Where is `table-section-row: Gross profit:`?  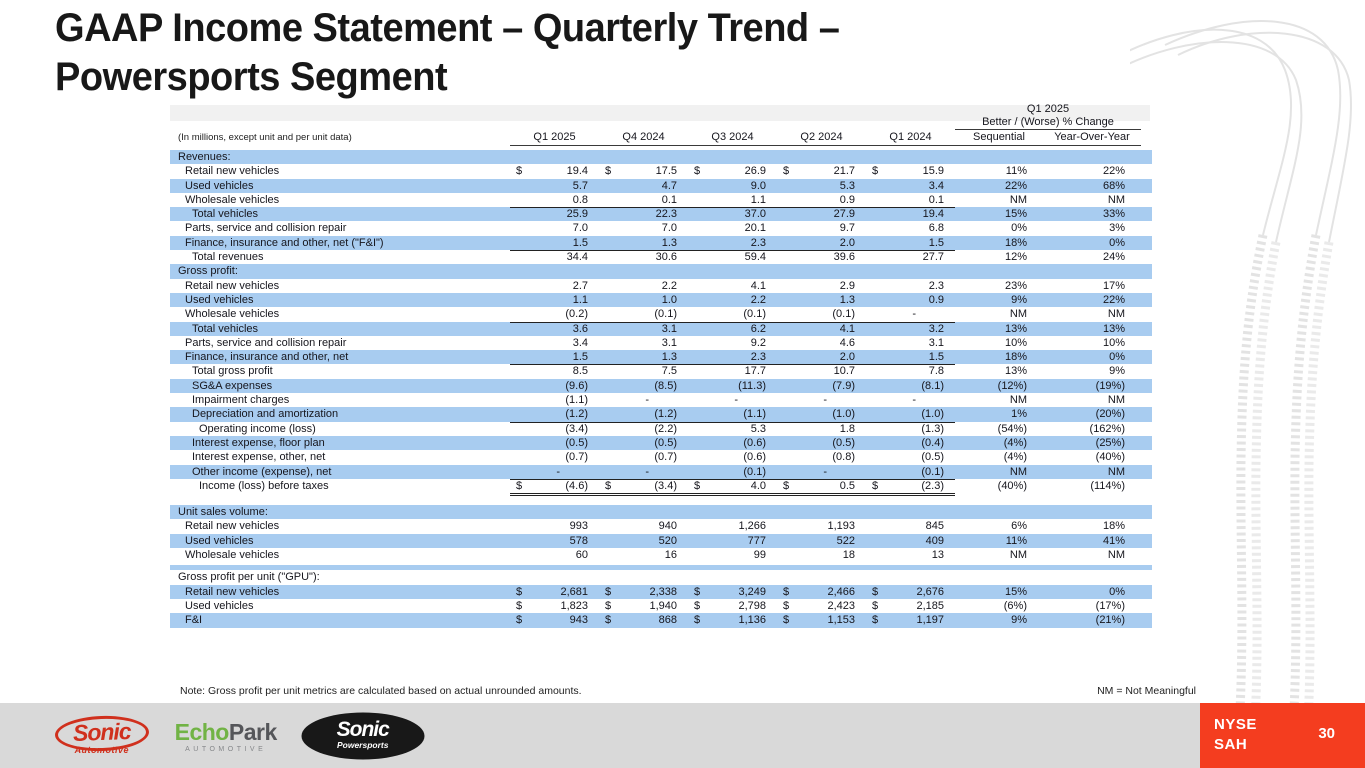 table-section-row: Gross profit: is located at coordinates (661, 271).